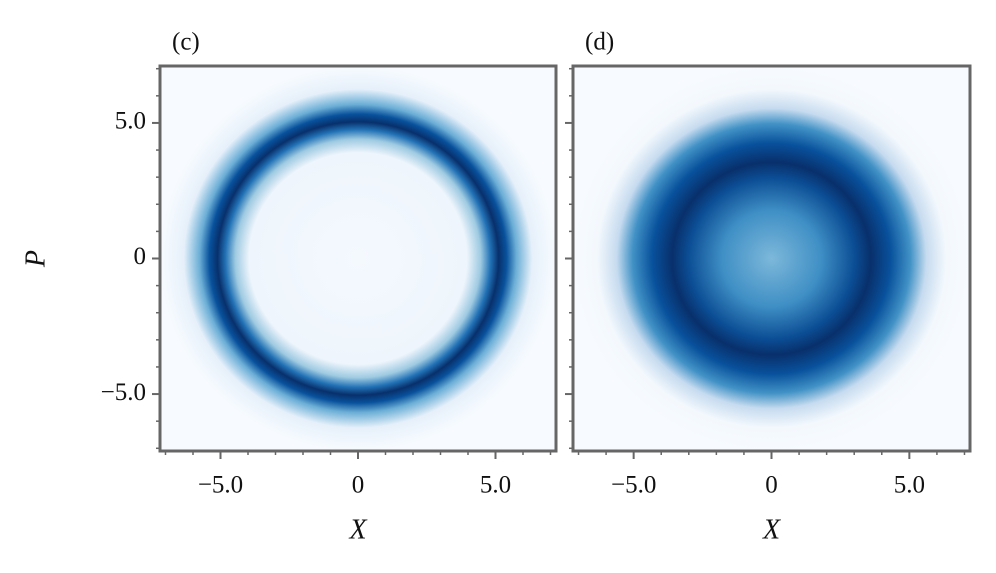 This screenshot has height=573, width=996. Describe the element at coordinates (186, 42) in the screenshot. I see `panel-label: (c)` at that location.